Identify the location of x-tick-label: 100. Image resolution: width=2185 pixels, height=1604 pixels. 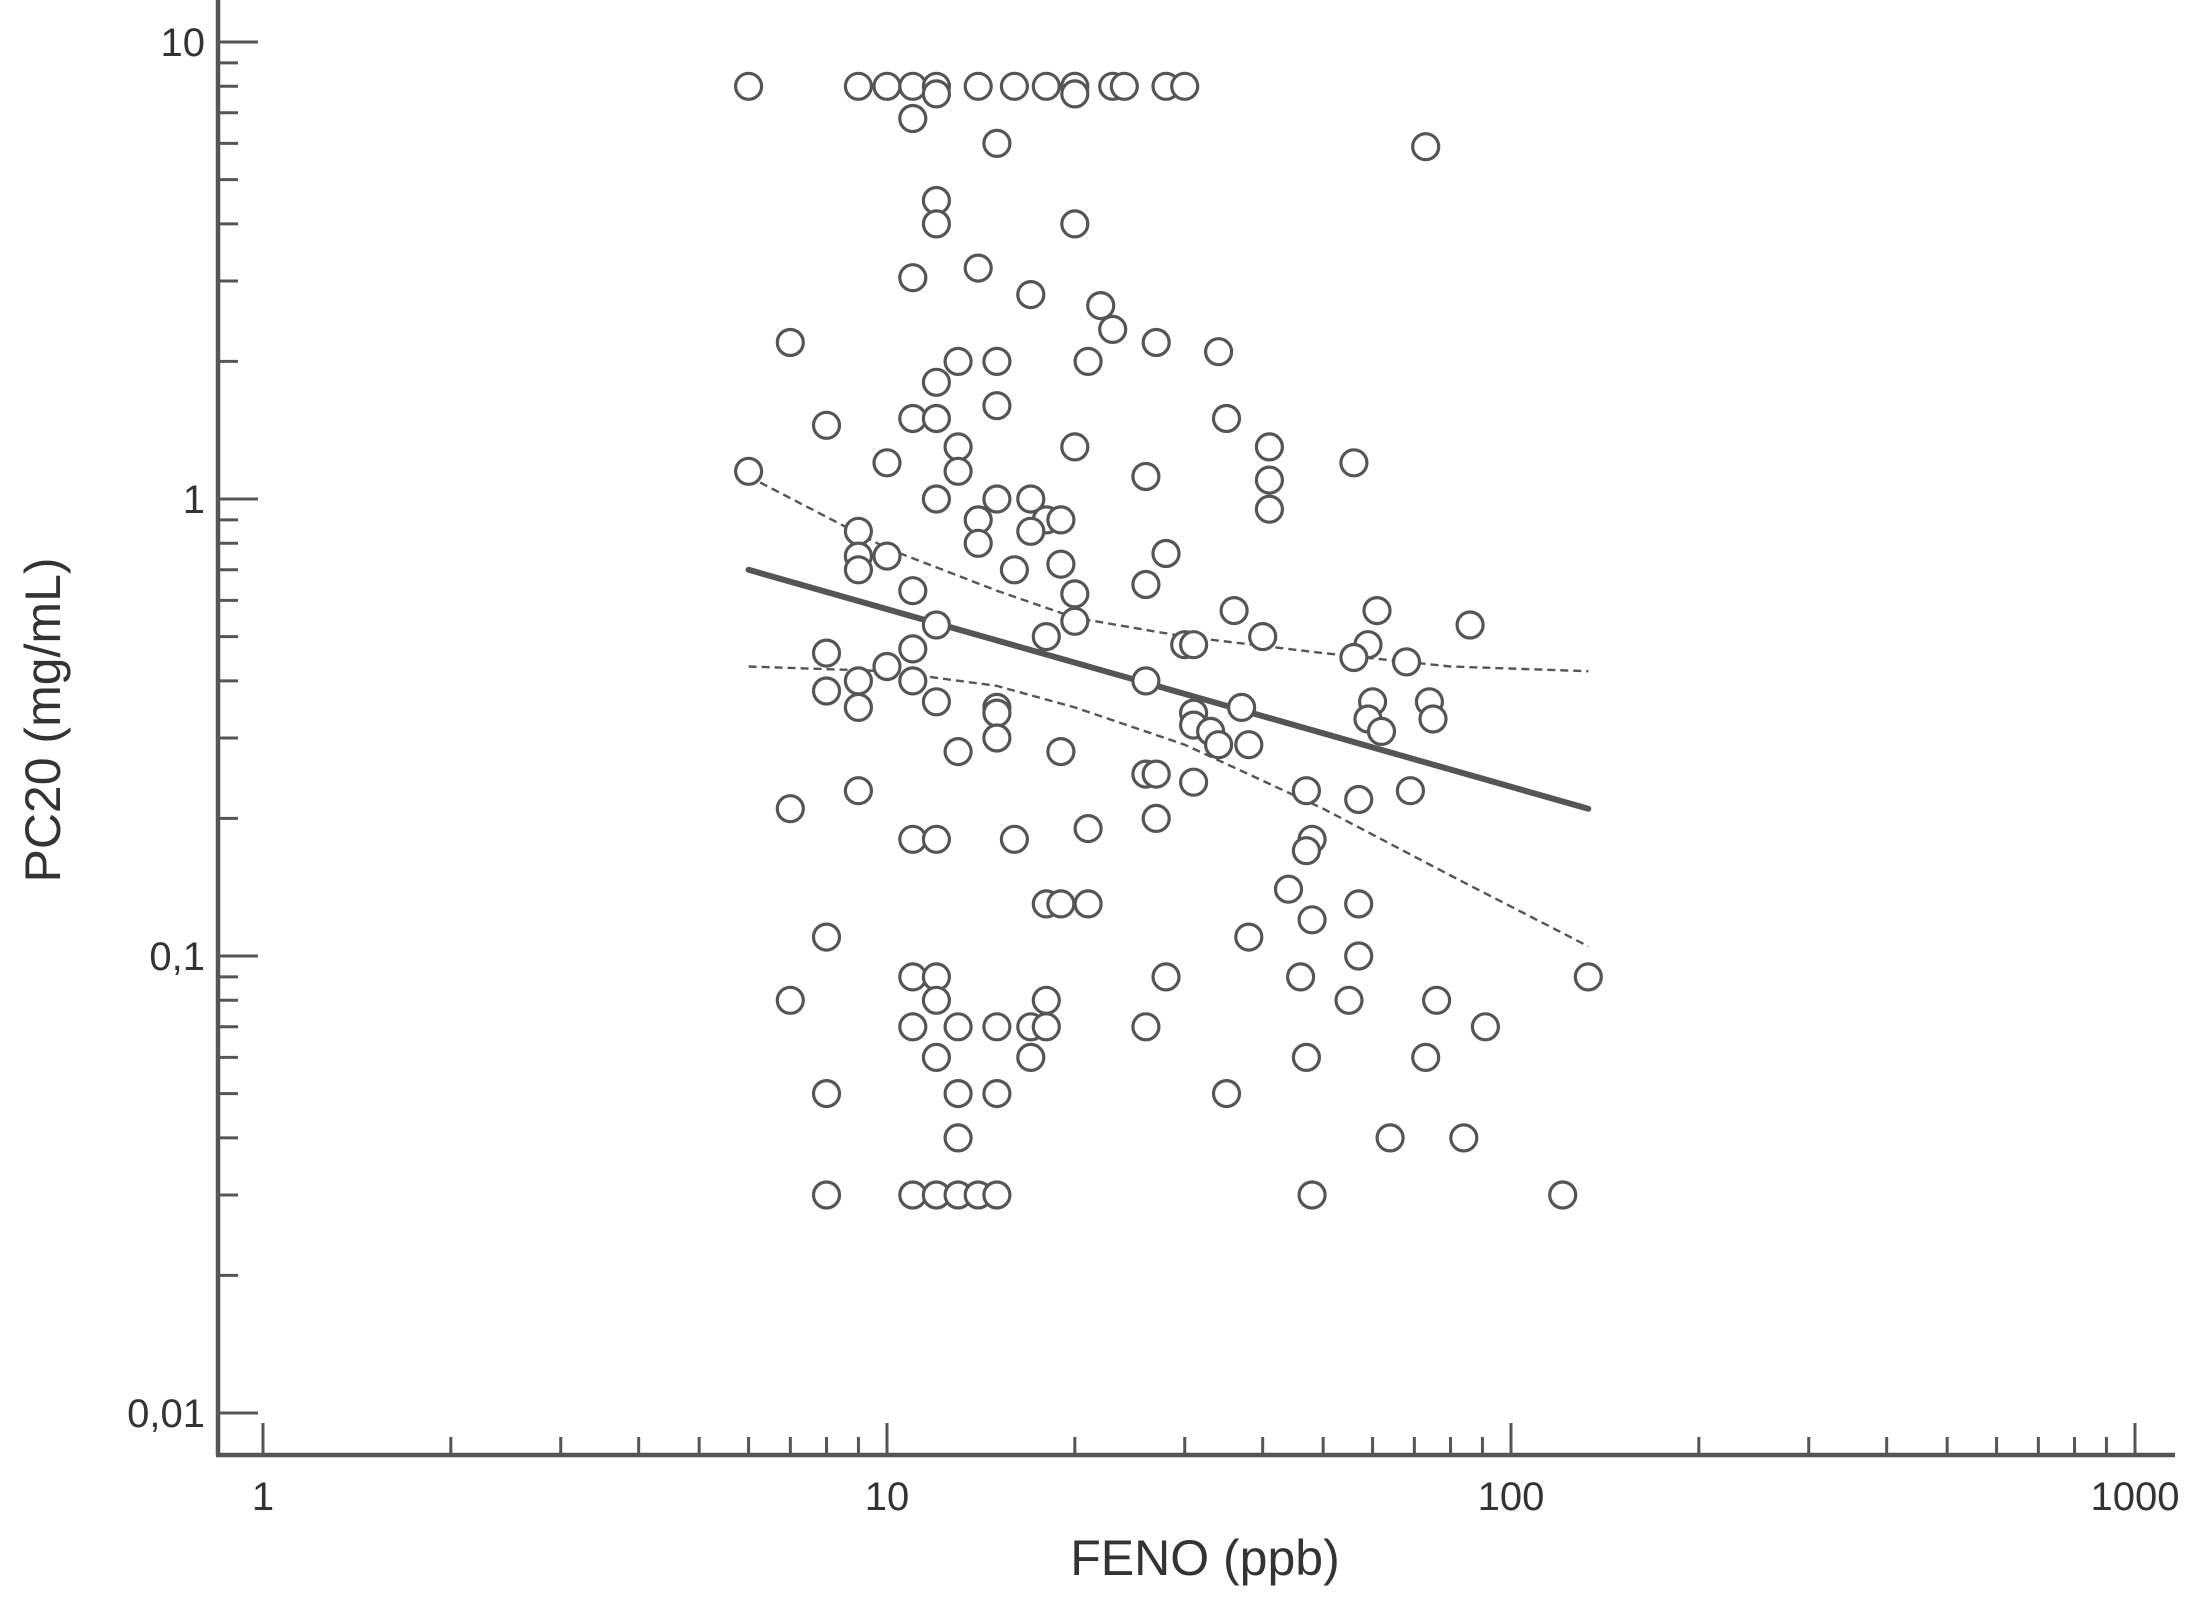
(1511, 1497).